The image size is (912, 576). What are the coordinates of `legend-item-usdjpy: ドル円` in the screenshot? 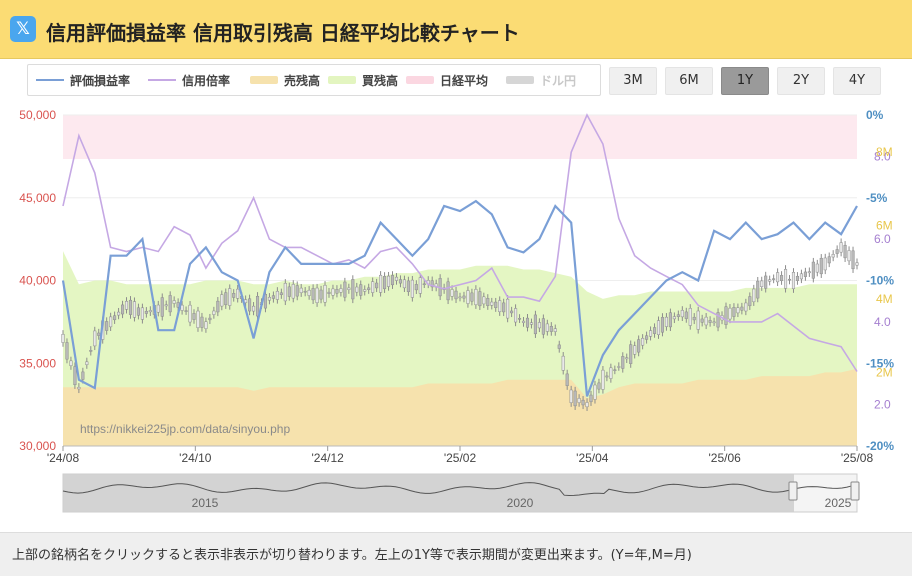 It's located at (551, 80).